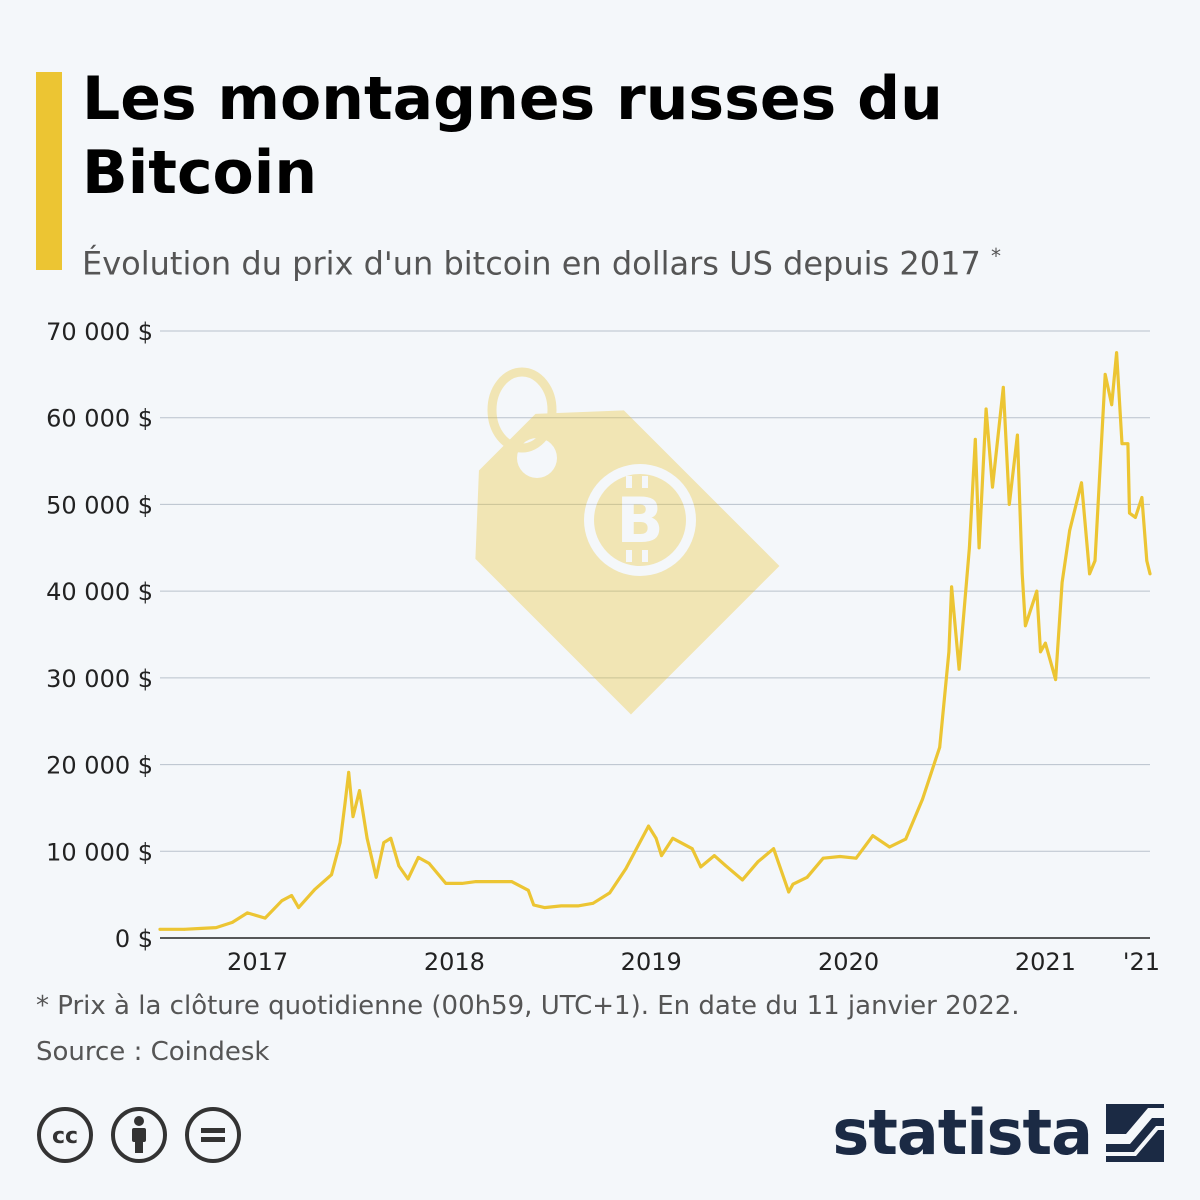 The height and width of the screenshot is (1200, 1200). Describe the element at coordinates (639, 520) in the screenshot. I see `svg-text: B` at that location.